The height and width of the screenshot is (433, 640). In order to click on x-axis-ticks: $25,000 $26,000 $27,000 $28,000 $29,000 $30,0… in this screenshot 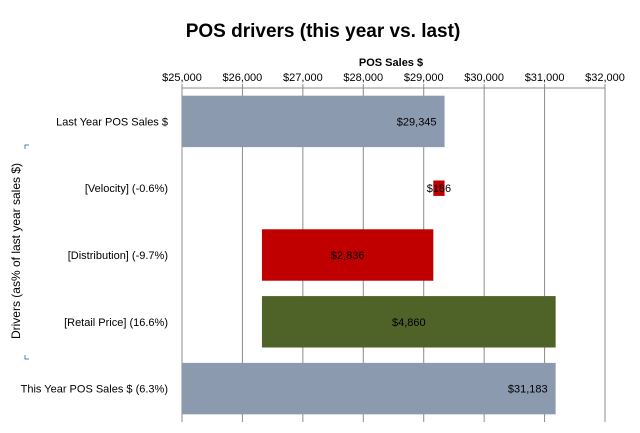, I will do `click(393, 80)`.